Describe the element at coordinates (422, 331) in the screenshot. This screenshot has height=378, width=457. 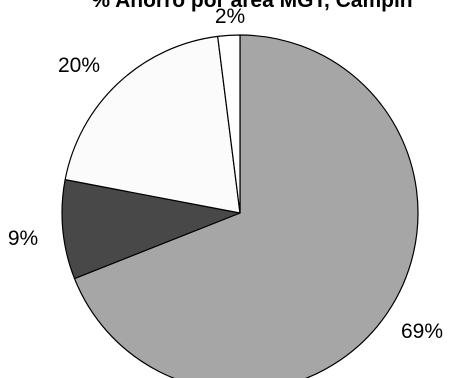
I see `slice-percent-label: 69%` at that location.